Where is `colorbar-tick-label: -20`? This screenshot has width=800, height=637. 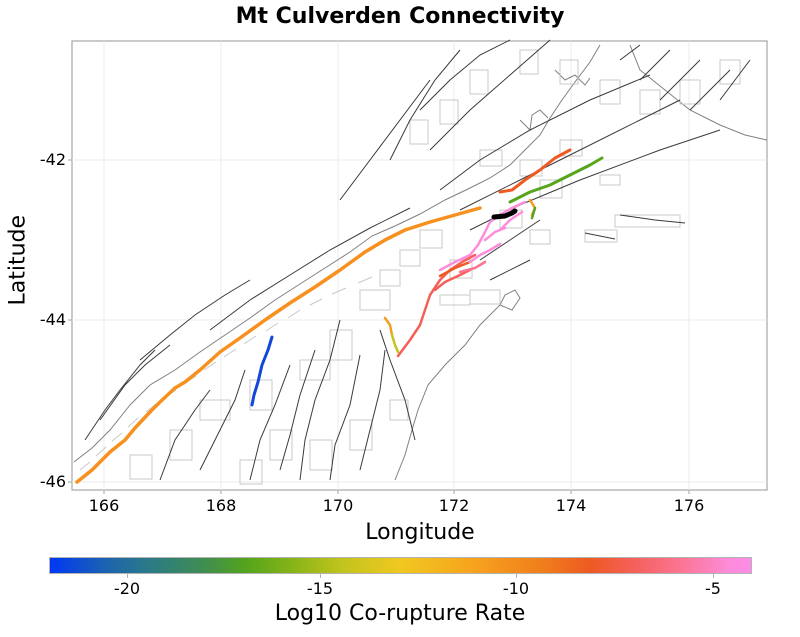
colorbar-tick-label: -20 is located at coordinates (127, 588).